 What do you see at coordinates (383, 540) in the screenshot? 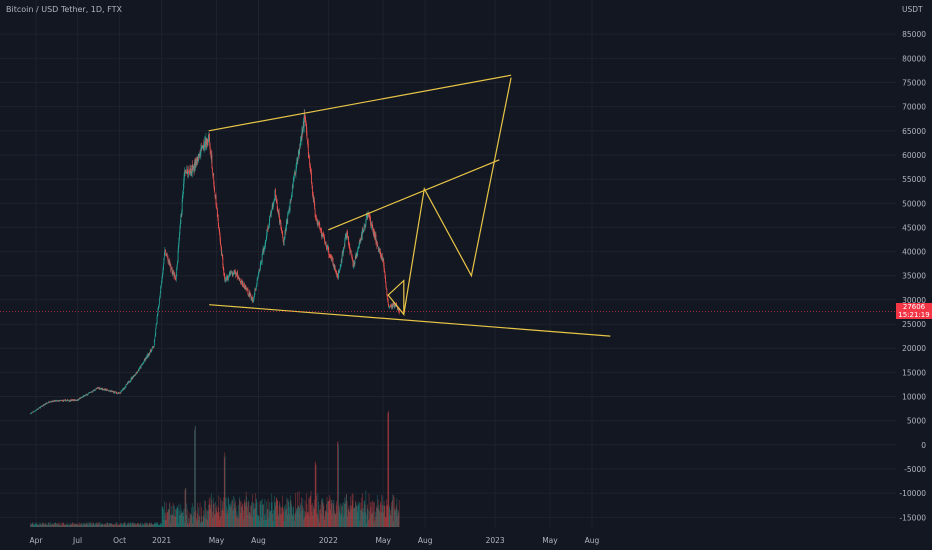
I see `time-tick-label: May` at bounding box center [383, 540].